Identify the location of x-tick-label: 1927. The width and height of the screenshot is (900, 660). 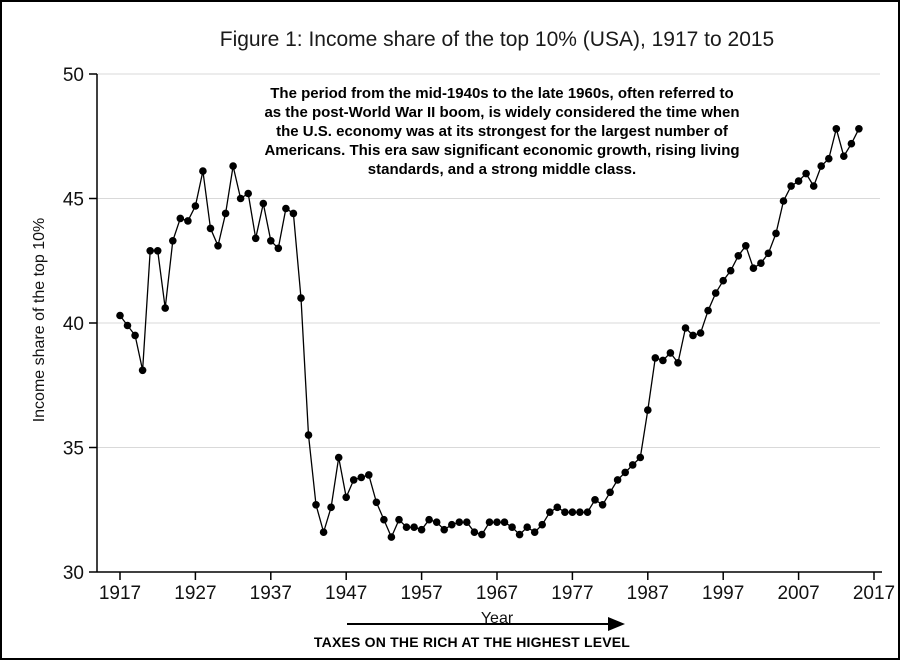
(195, 593).